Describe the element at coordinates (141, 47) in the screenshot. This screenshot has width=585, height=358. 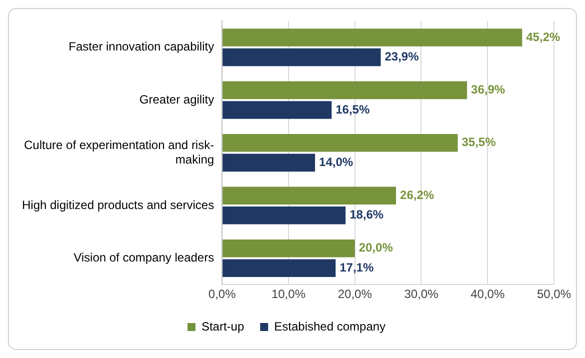
I see `y-tick-label: Faster innovation capability` at that location.